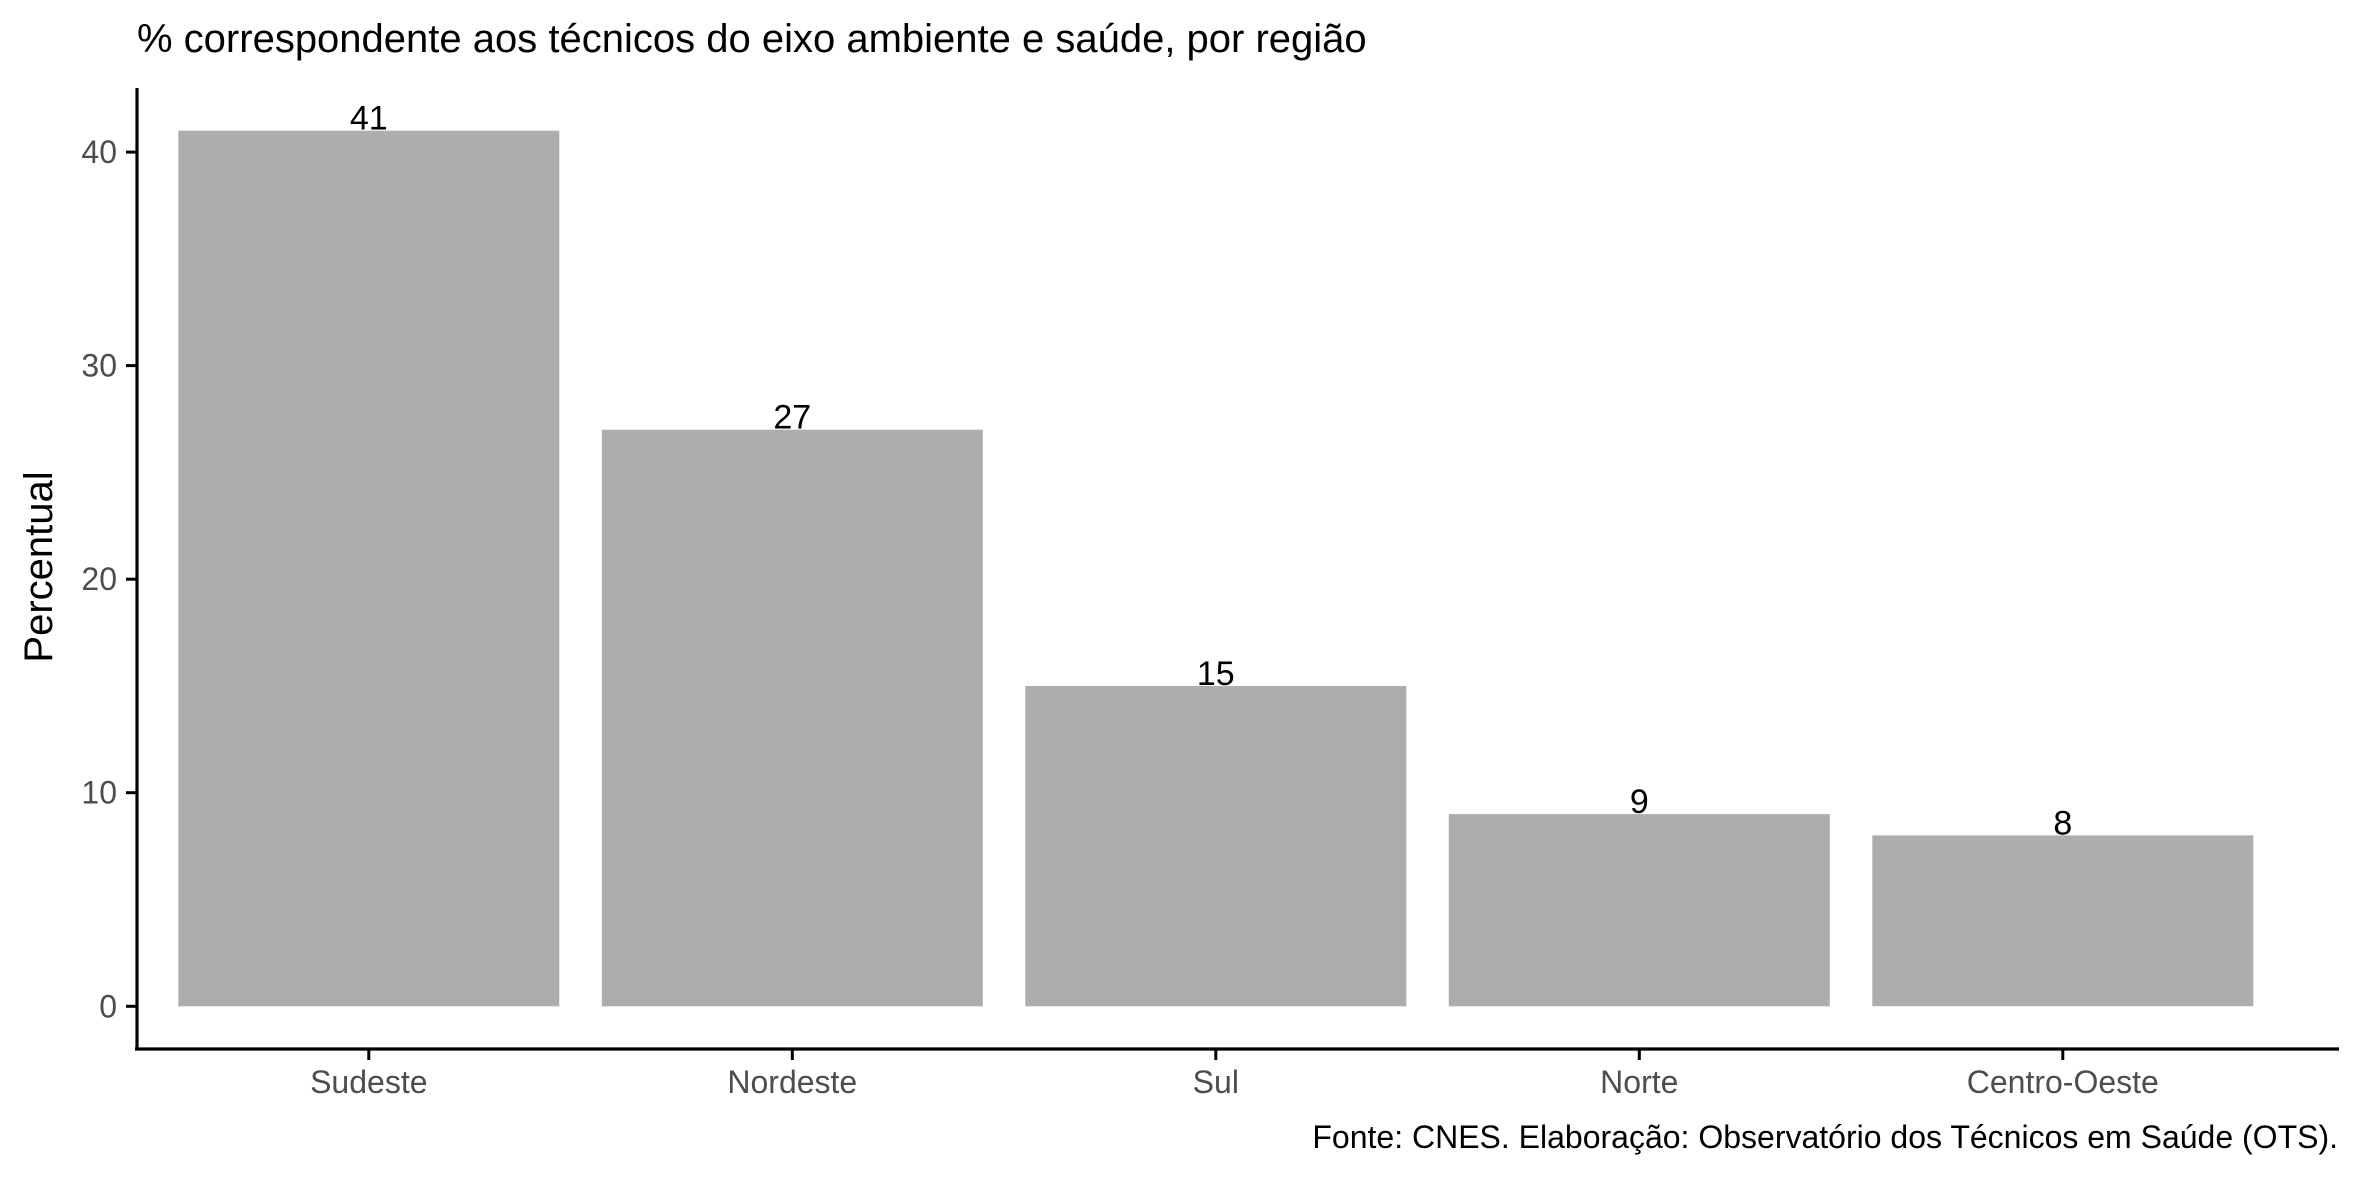 This screenshot has width=2362, height=1186. I want to click on y-tick-label-0: 0, so click(108, 1006).